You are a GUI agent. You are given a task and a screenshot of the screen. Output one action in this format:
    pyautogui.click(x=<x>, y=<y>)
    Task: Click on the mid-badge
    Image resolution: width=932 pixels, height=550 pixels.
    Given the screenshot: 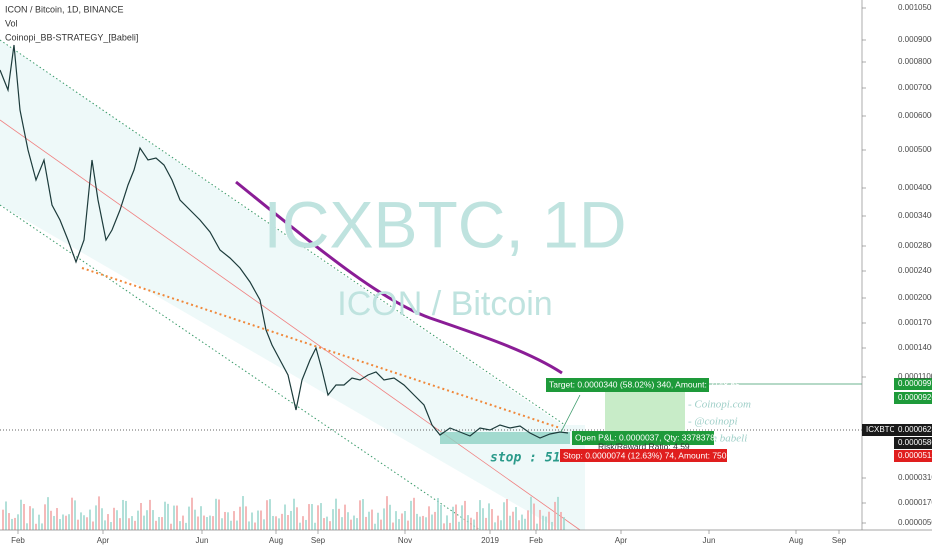 What is the action you would take?
    pyautogui.click(x=913, y=443)
    